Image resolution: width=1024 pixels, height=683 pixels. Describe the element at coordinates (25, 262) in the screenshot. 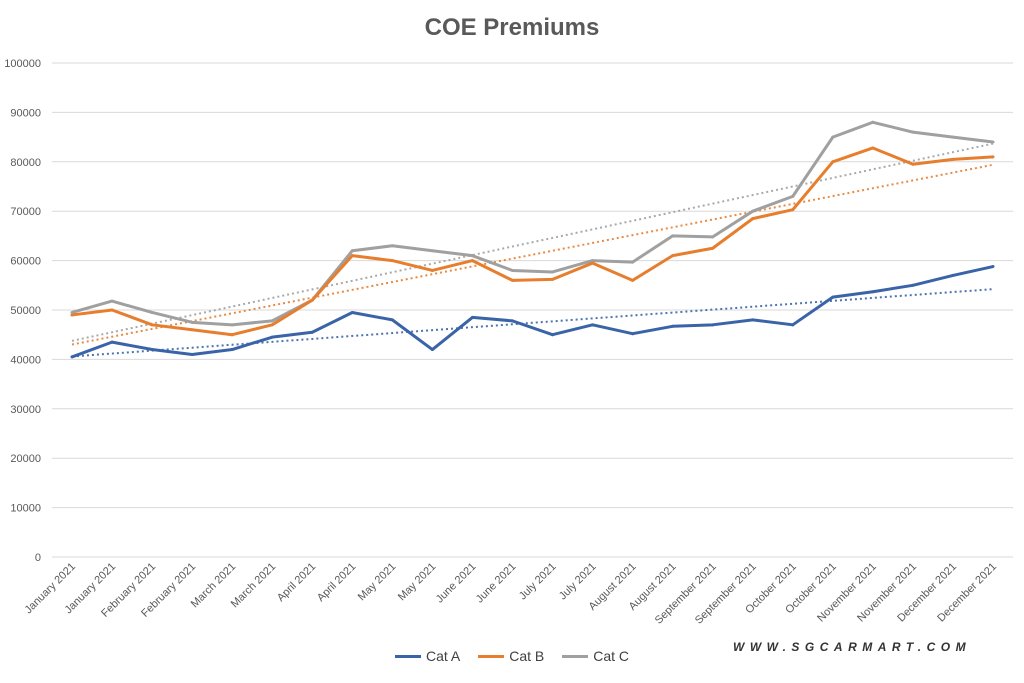

I see `y-tick-label: 60000` at that location.